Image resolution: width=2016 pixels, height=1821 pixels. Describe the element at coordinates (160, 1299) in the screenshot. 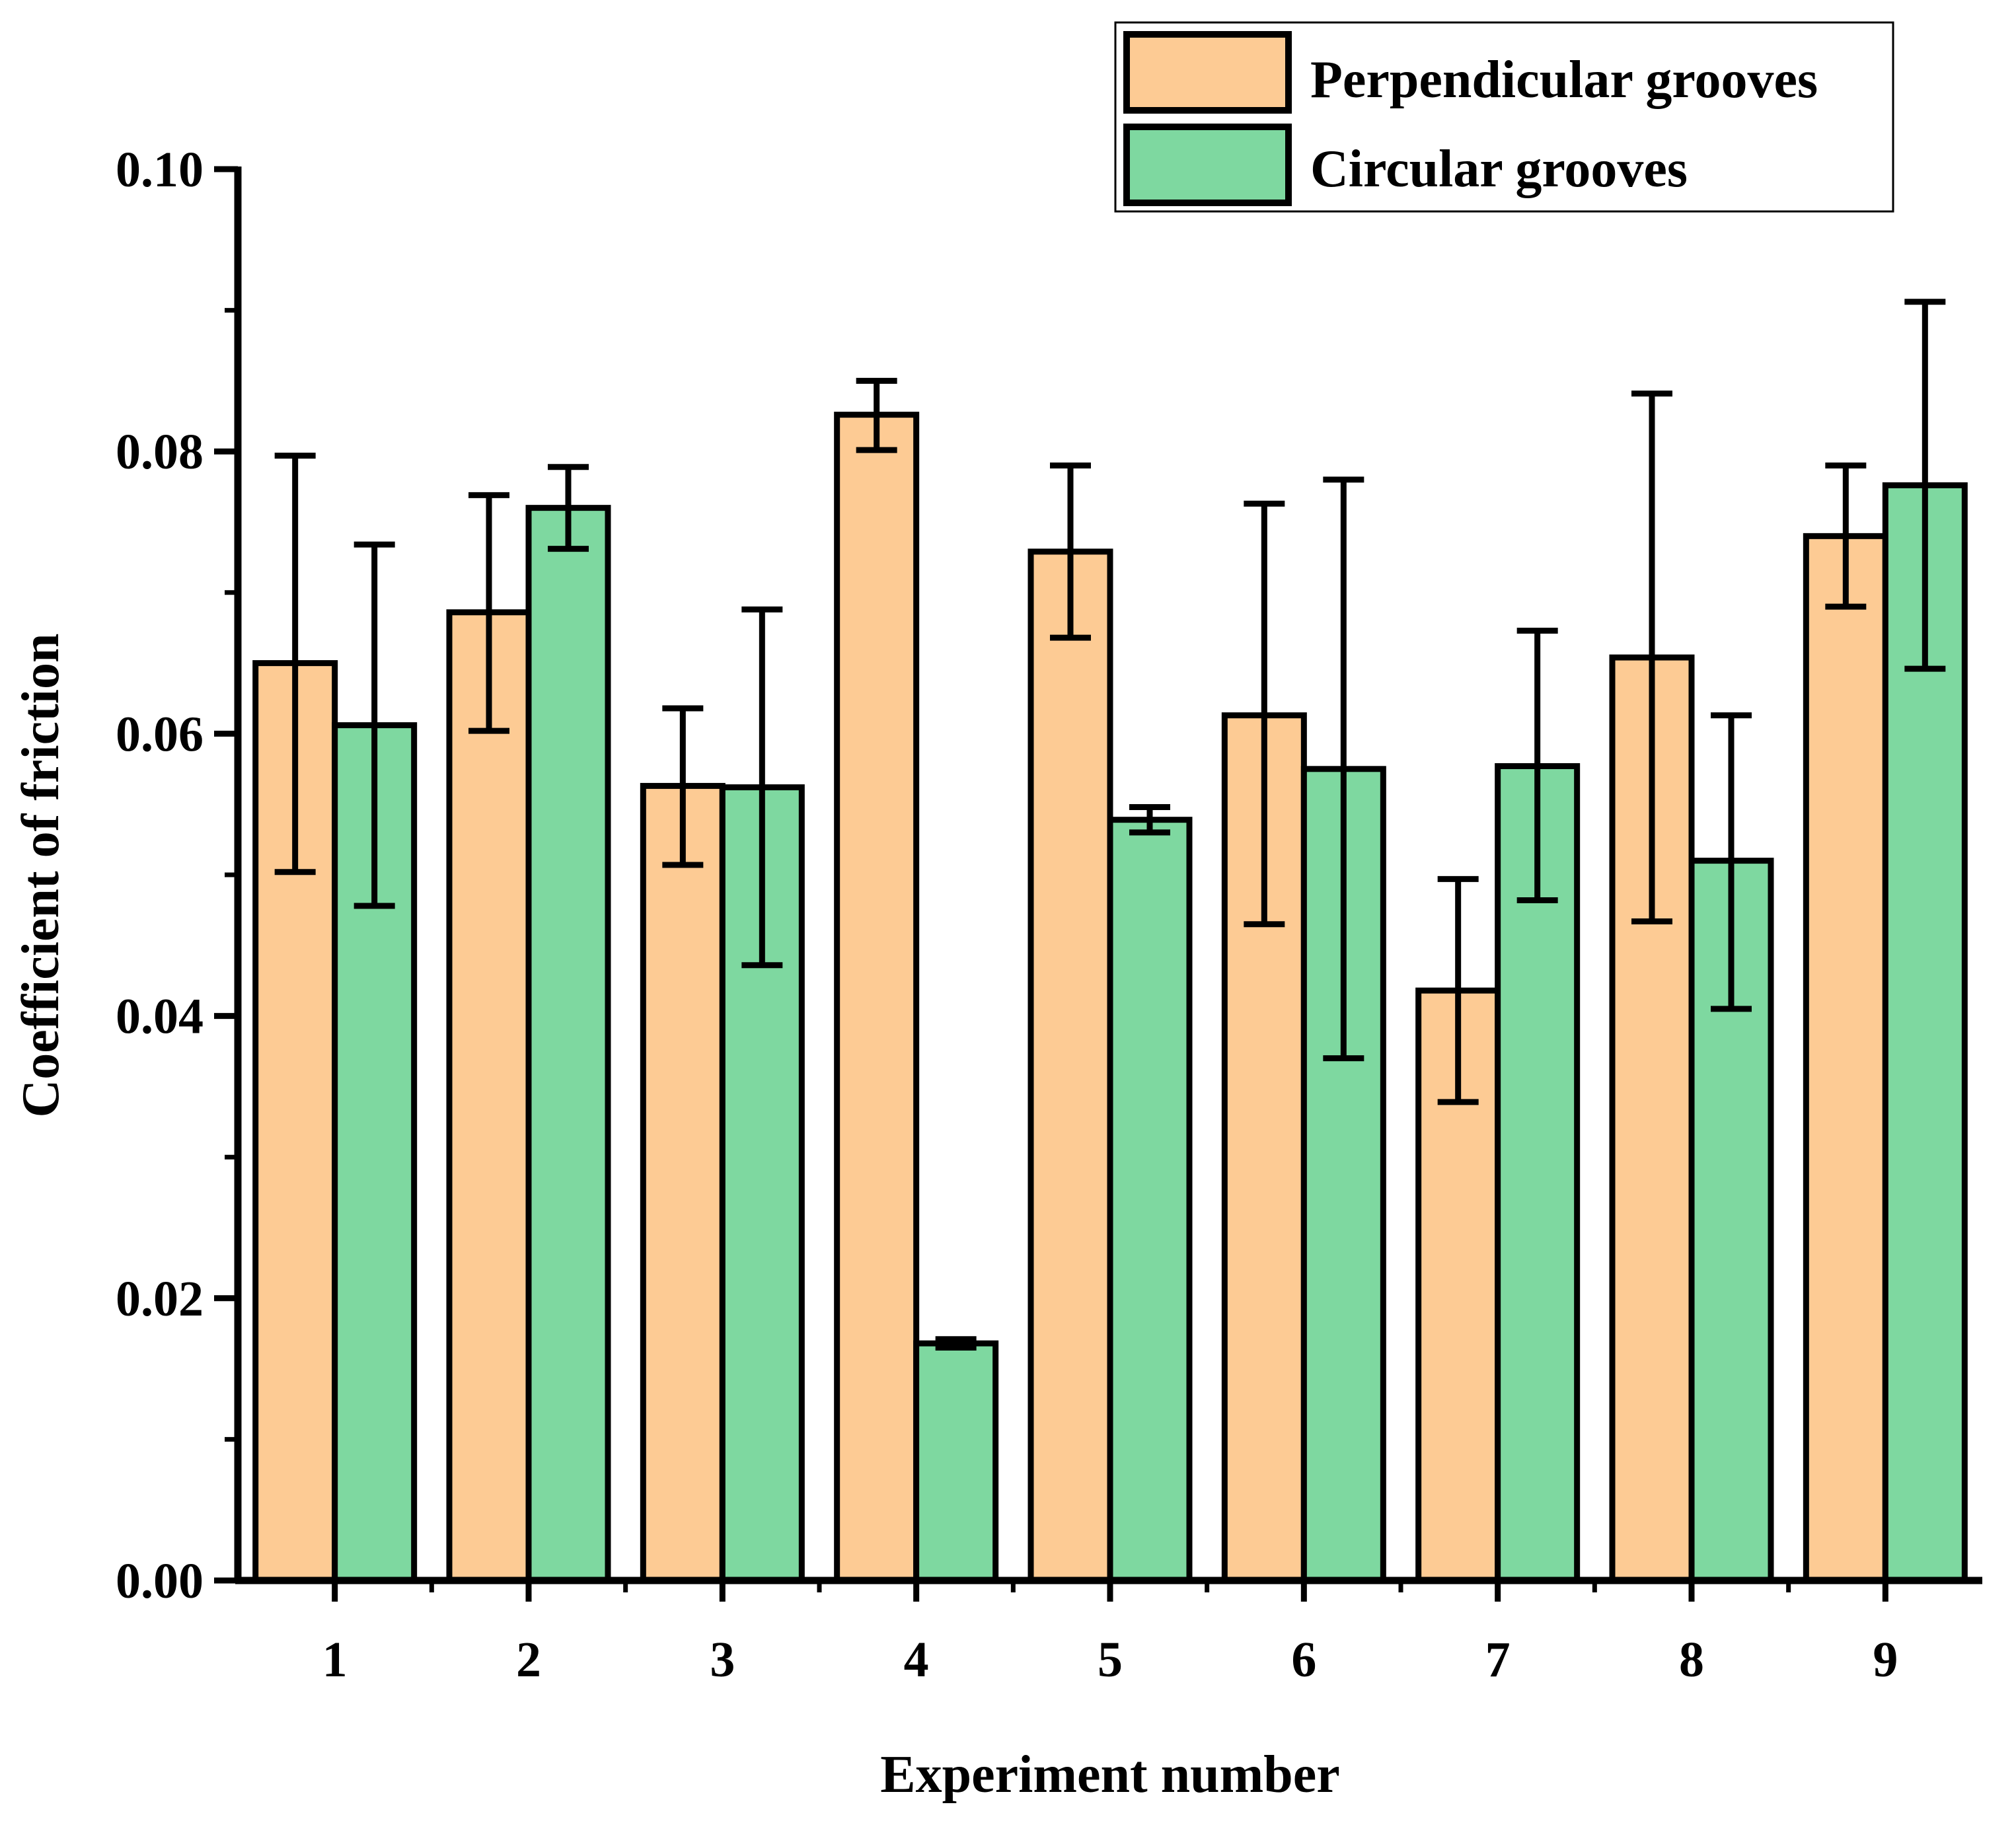

I see `y-tick-label-0.02: 0.02` at that location.